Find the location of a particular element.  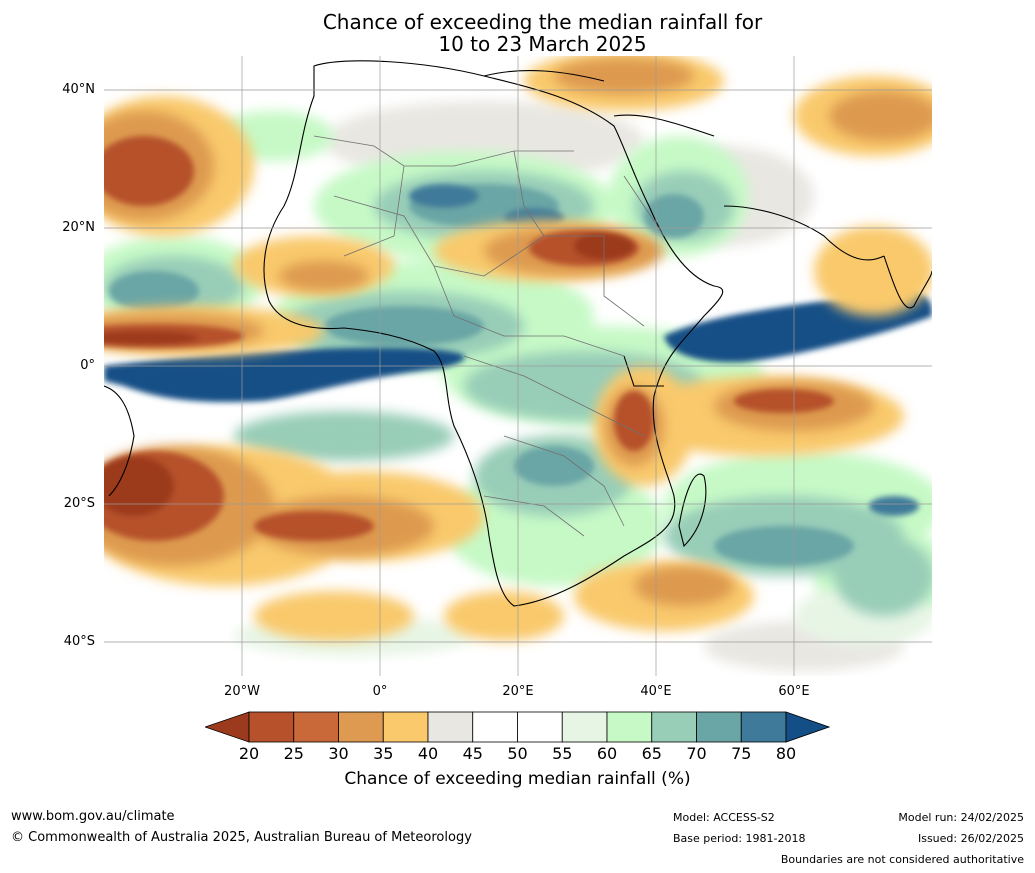

colorbar-tick-label: 30 is located at coordinates (338, 753).